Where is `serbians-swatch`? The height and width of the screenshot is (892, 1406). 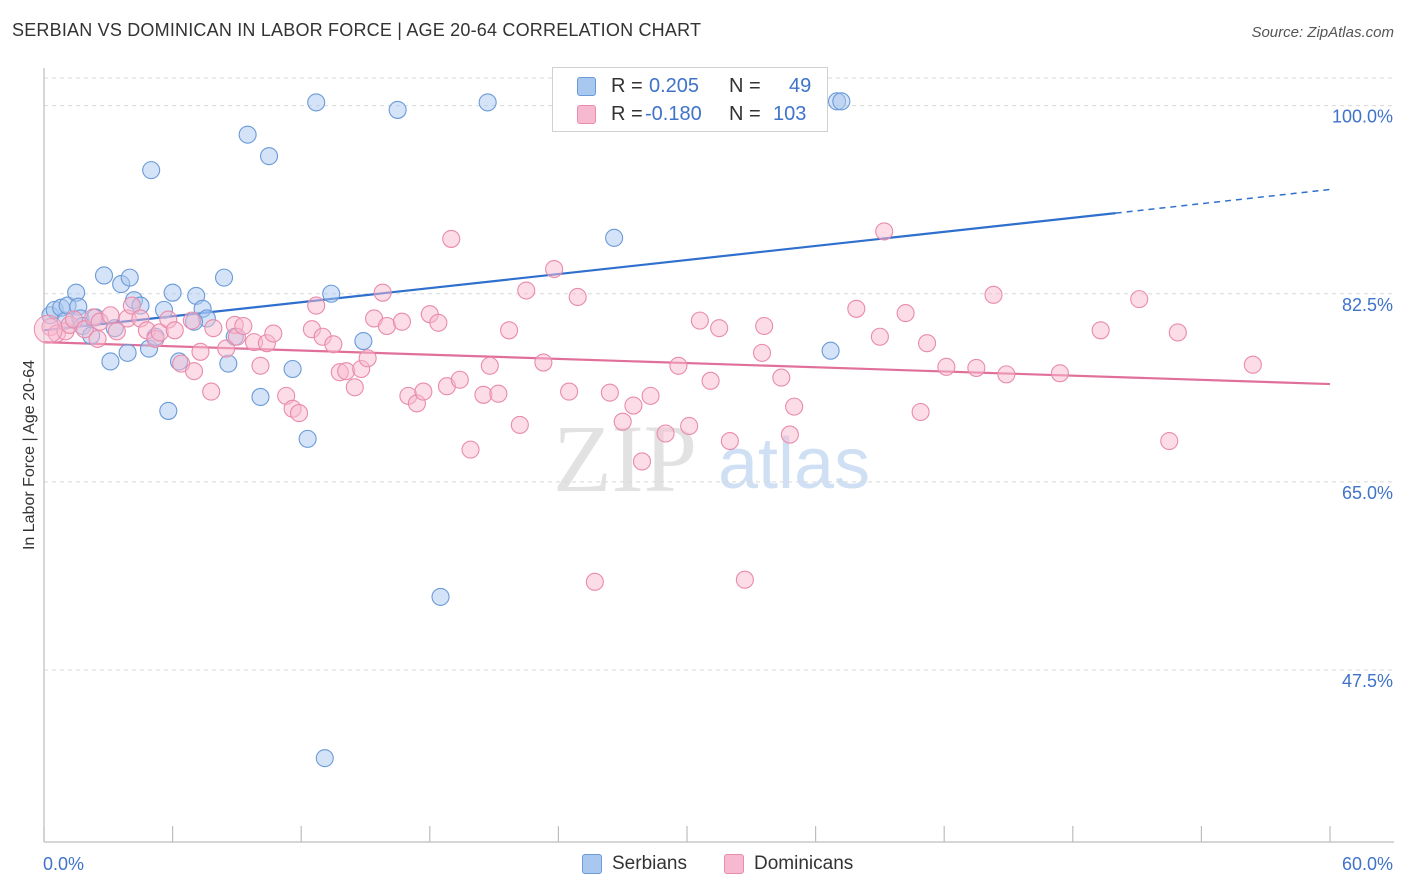
serbians-swatch is located at coordinates (592, 864).